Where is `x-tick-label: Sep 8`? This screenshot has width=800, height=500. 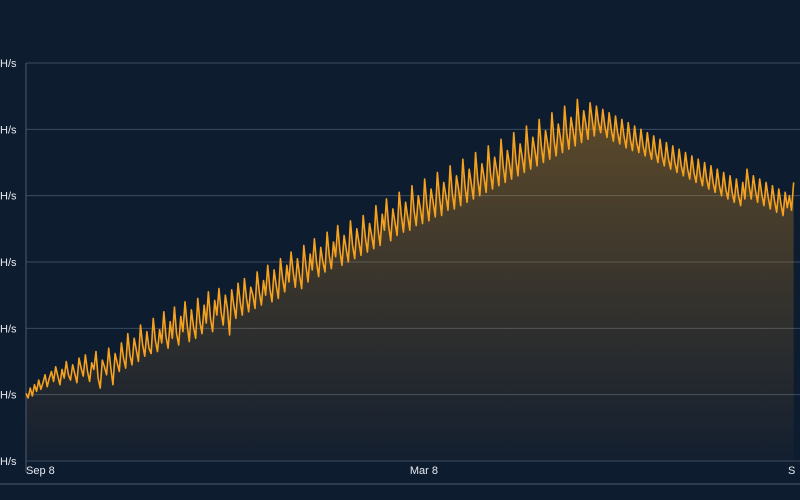 x-tick-label: Sep 8 is located at coordinates (40, 471).